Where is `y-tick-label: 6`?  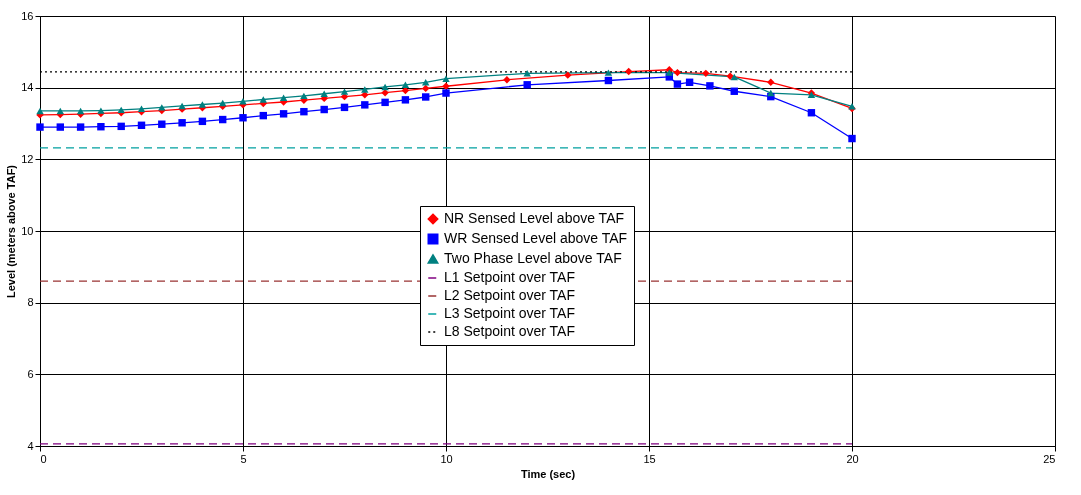 y-tick-label: 6 is located at coordinates (30, 373).